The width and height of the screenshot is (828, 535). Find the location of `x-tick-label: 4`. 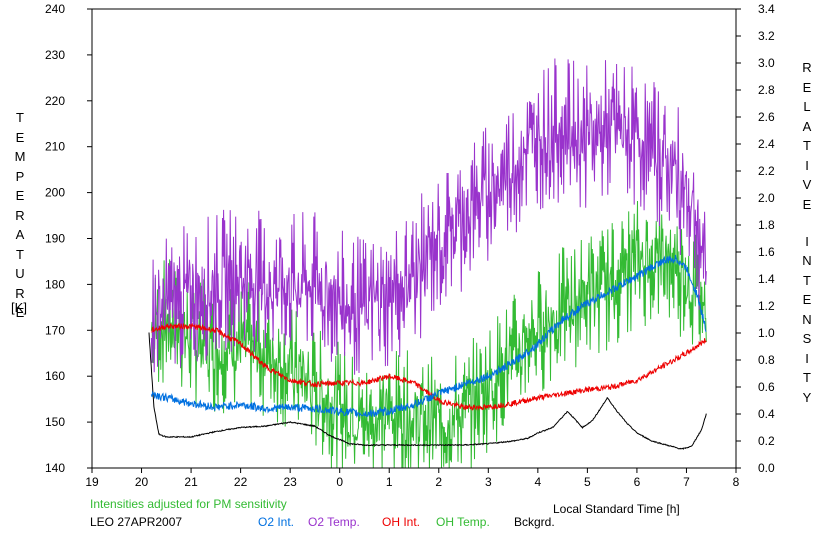

x-tick-label: 4 is located at coordinates (538, 482).